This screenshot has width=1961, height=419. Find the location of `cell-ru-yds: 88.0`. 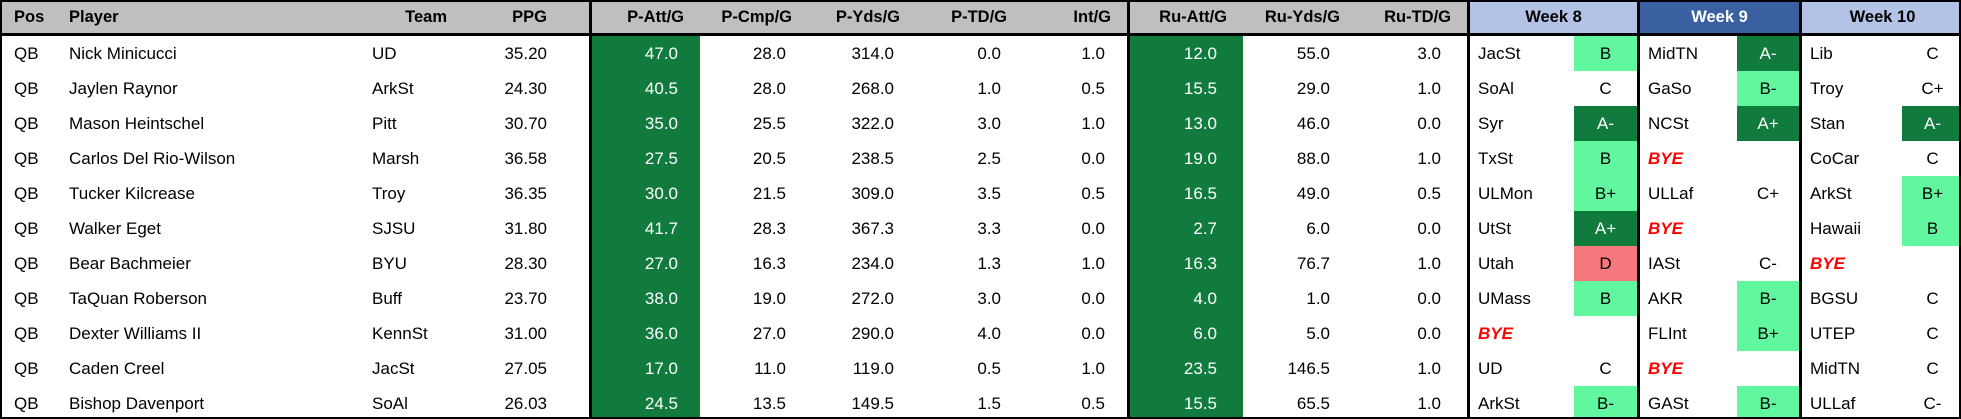

cell-ru-yds: 88.0 is located at coordinates (1313, 158).